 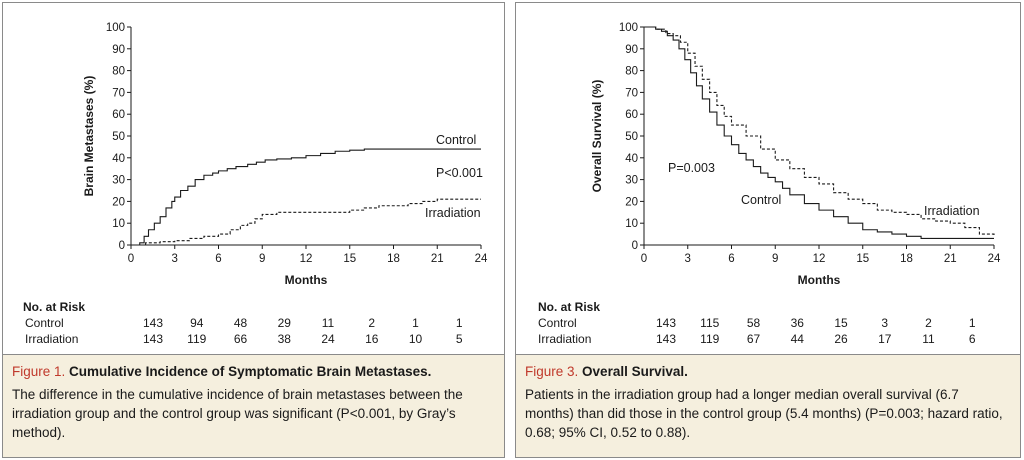 I want to click on figure-1-x-axis-label: Months, so click(x=306, y=280).